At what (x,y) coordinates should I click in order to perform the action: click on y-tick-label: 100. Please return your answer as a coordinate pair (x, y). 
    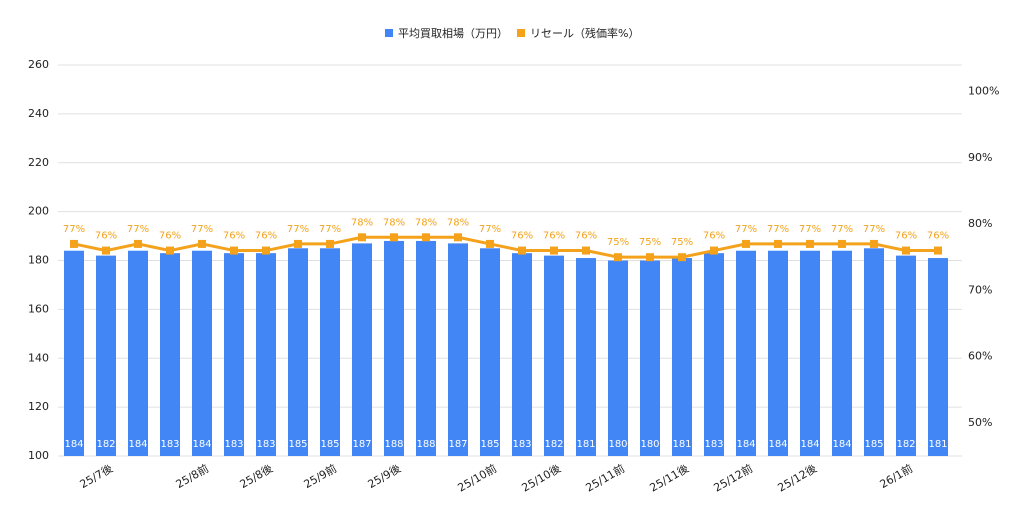
    Looking at the image, I should click on (38, 455).